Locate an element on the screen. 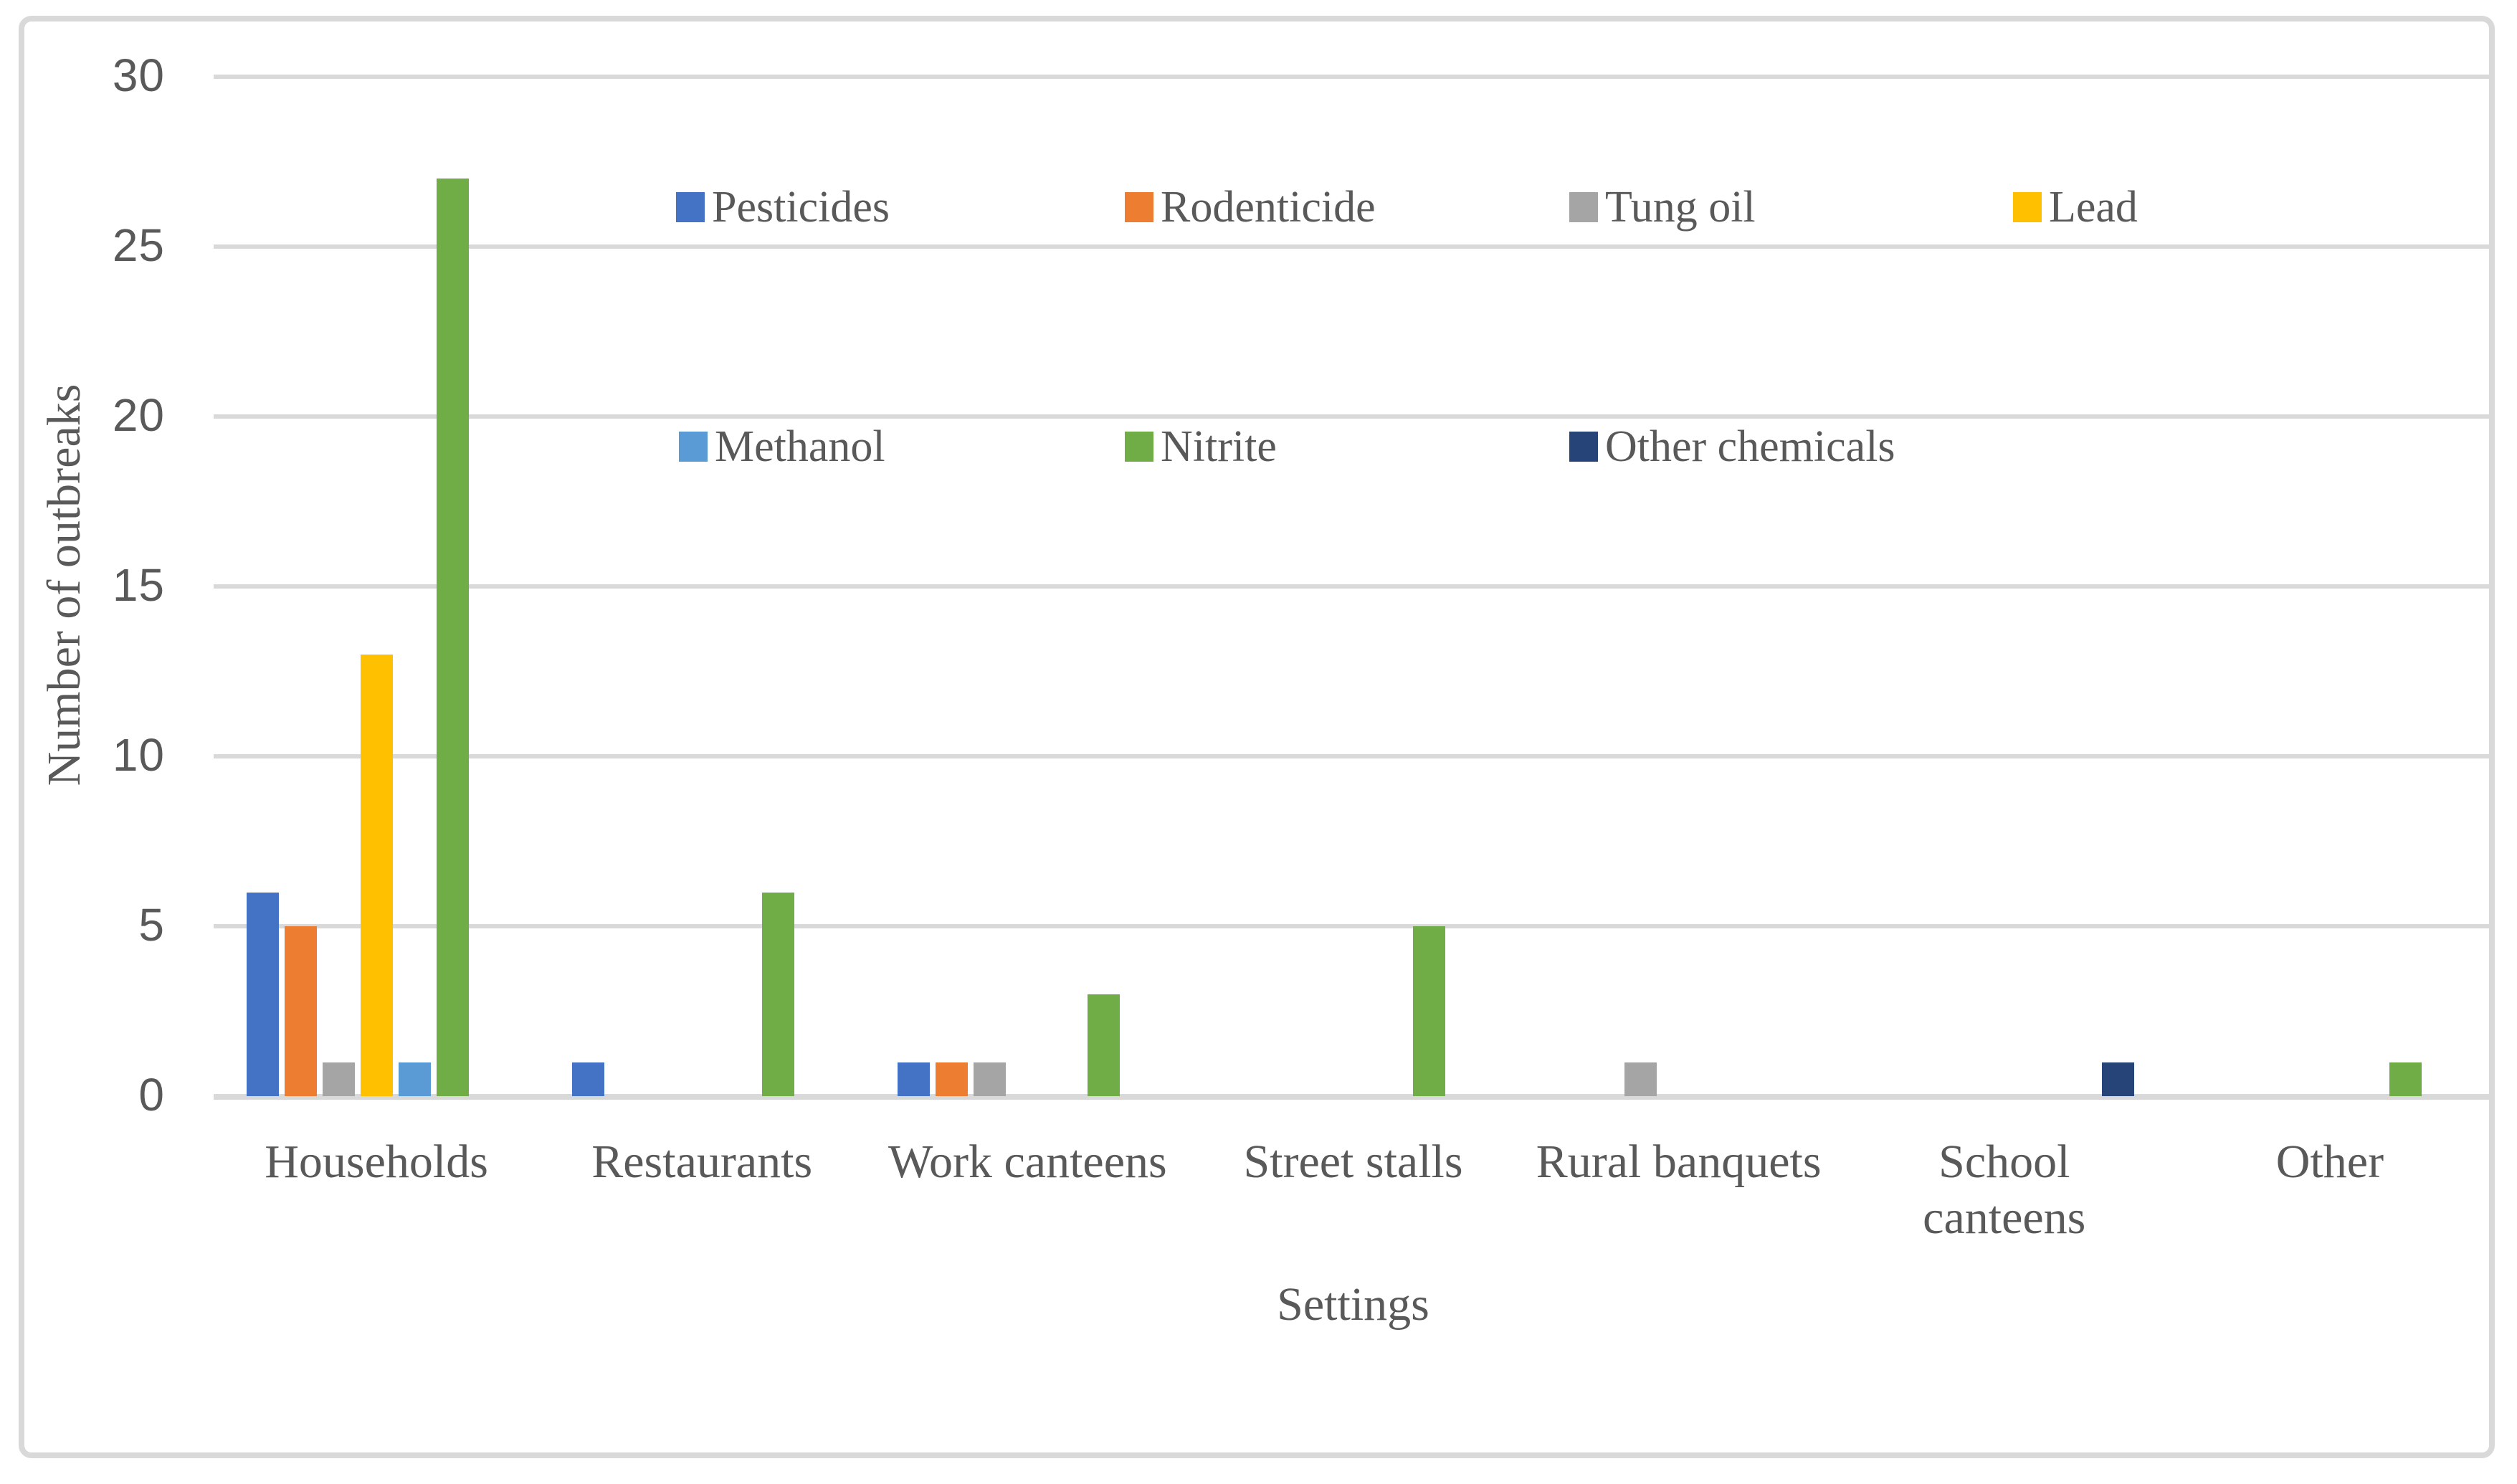 This screenshot has width=2517, height=1484. bar-households-pesticides is located at coordinates (262, 994).